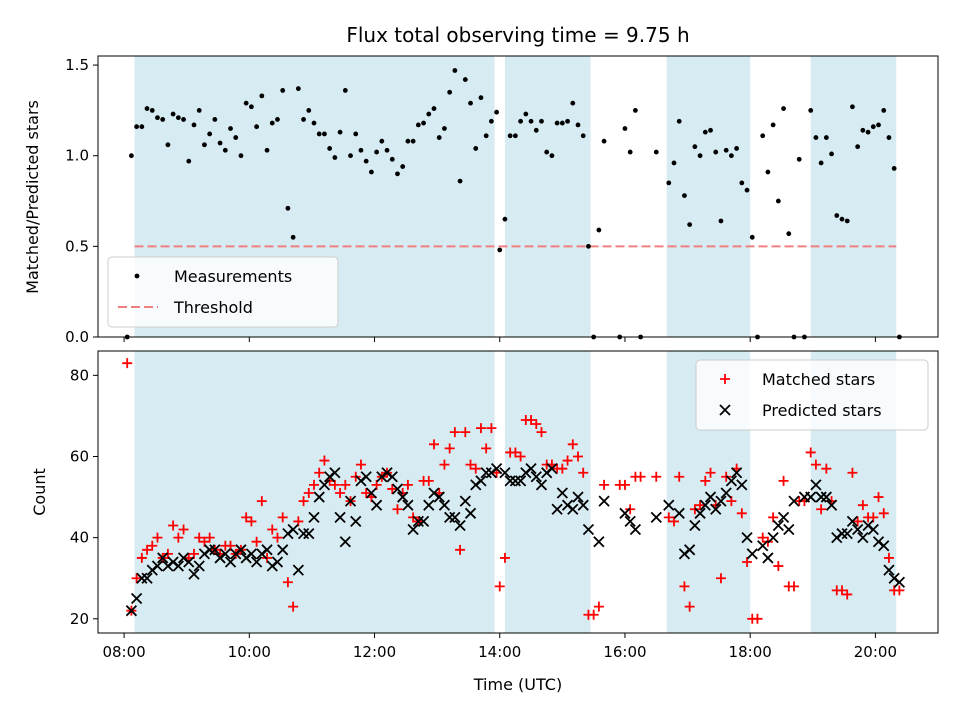  Describe the element at coordinates (725, 410) in the screenshot. I see `legend-x-marker` at that location.